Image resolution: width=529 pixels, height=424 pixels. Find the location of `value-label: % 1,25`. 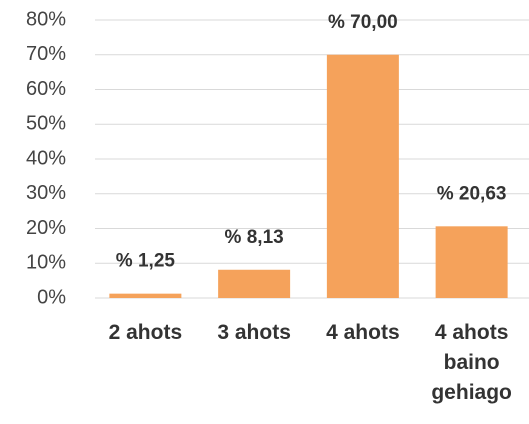

value-label: % 1,25 is located at coordinates (146, 261).